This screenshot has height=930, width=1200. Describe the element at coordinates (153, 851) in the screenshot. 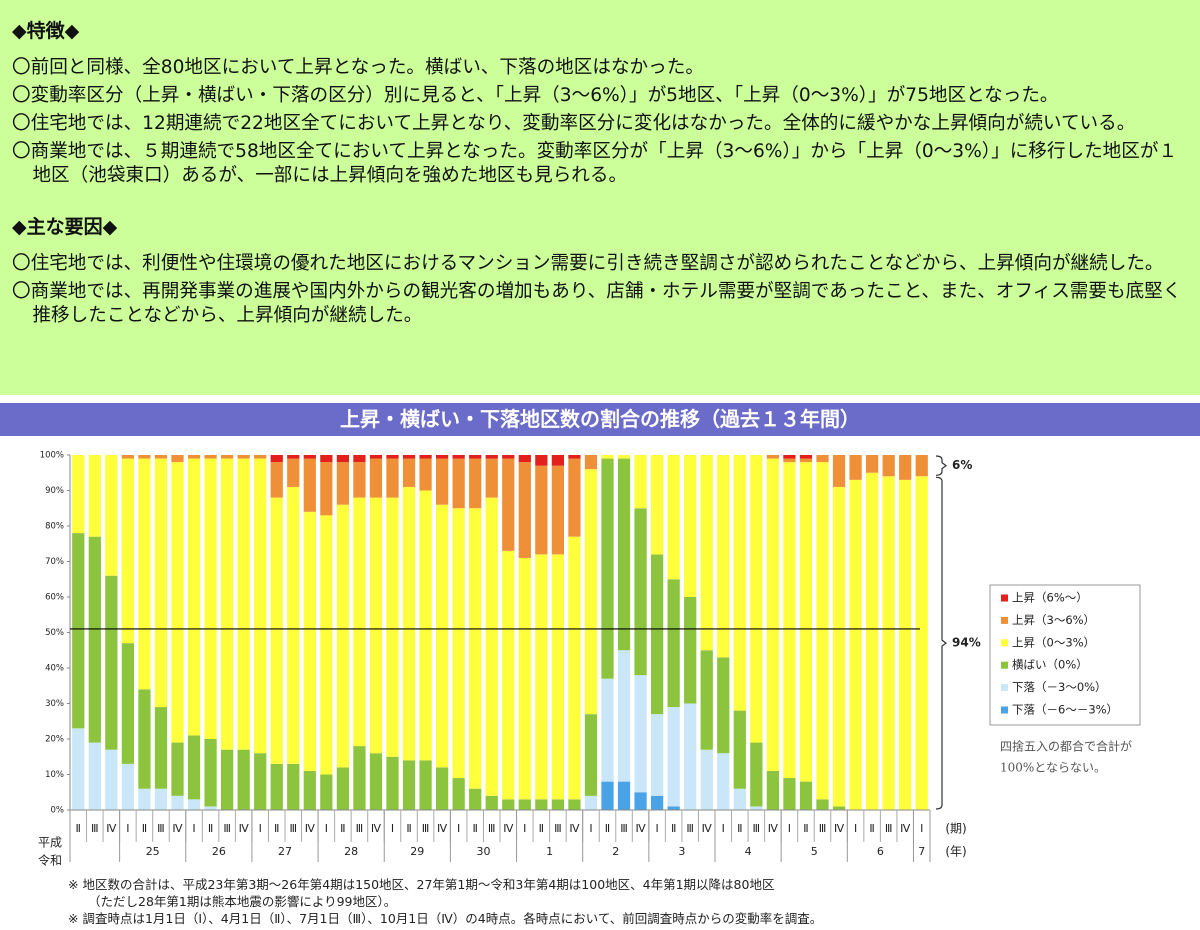

I see `year-label: 25` at that location.